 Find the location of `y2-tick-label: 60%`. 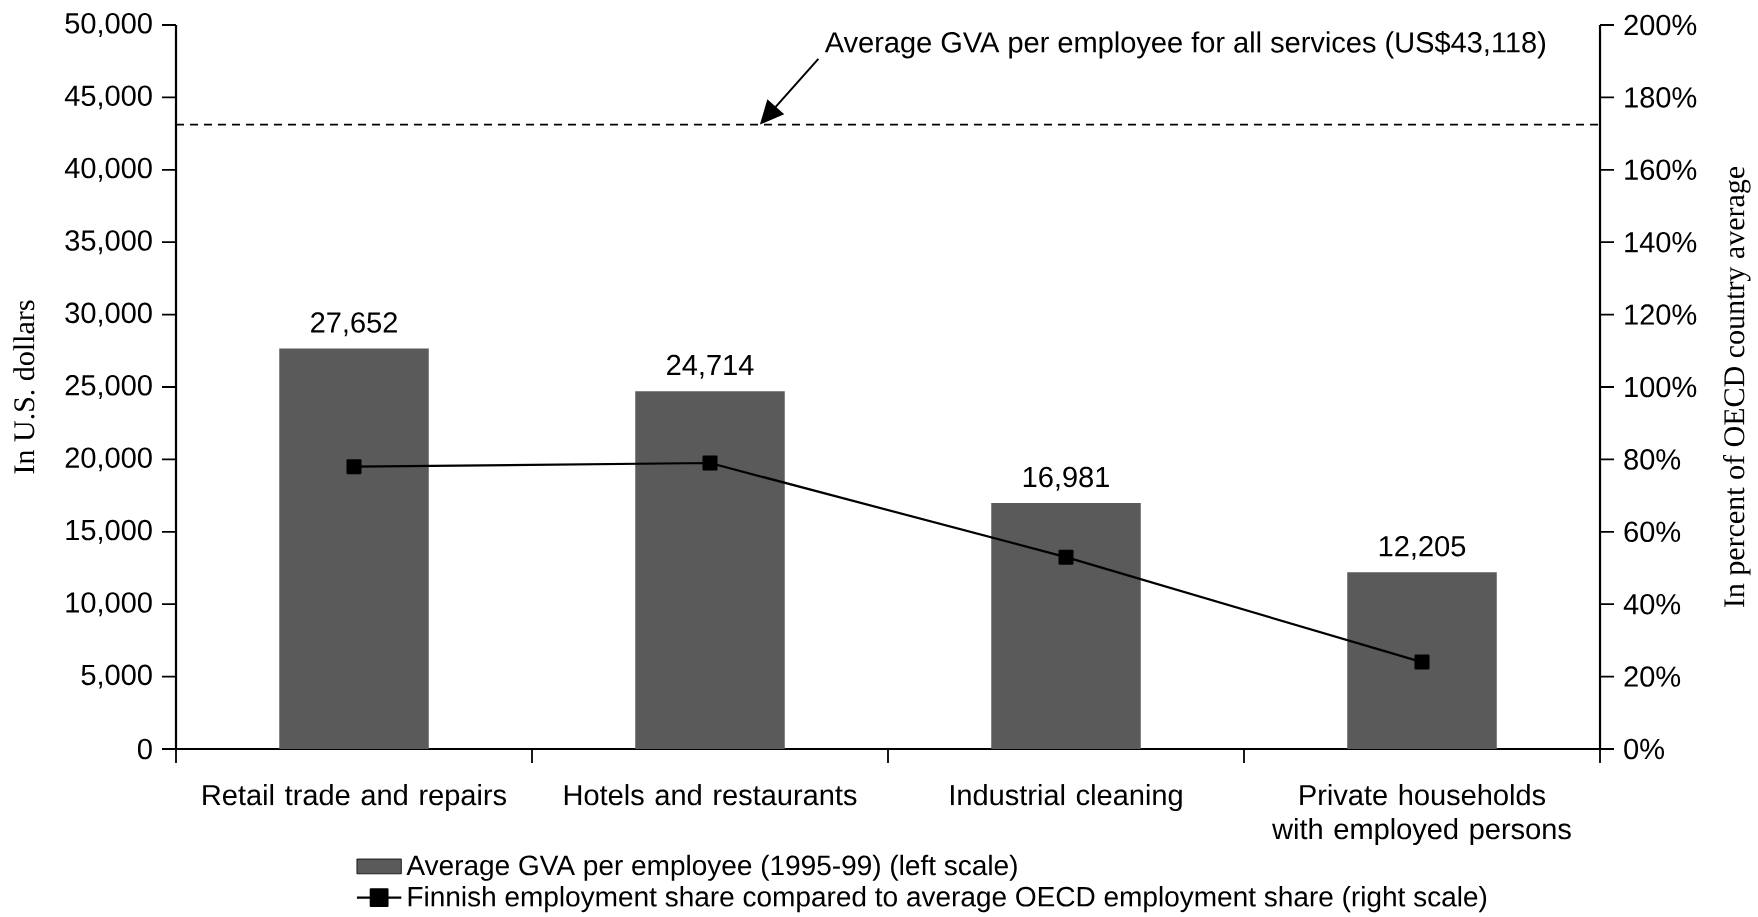

y2-tick-label: 60% is located at coordinates (1652, 532).